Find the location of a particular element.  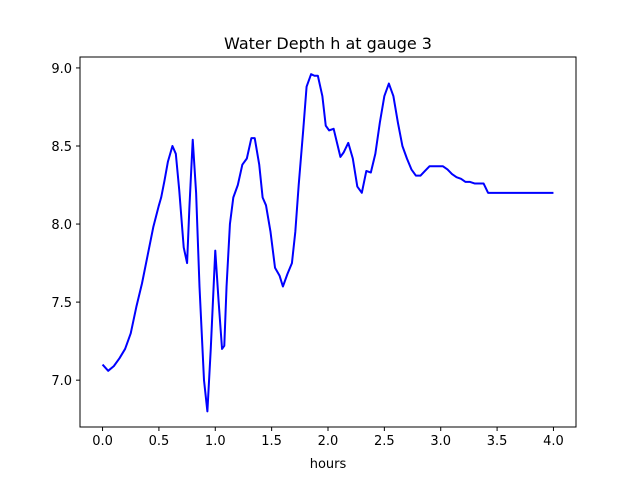

x-axis-label: hours is located at coordinates (328, 464).